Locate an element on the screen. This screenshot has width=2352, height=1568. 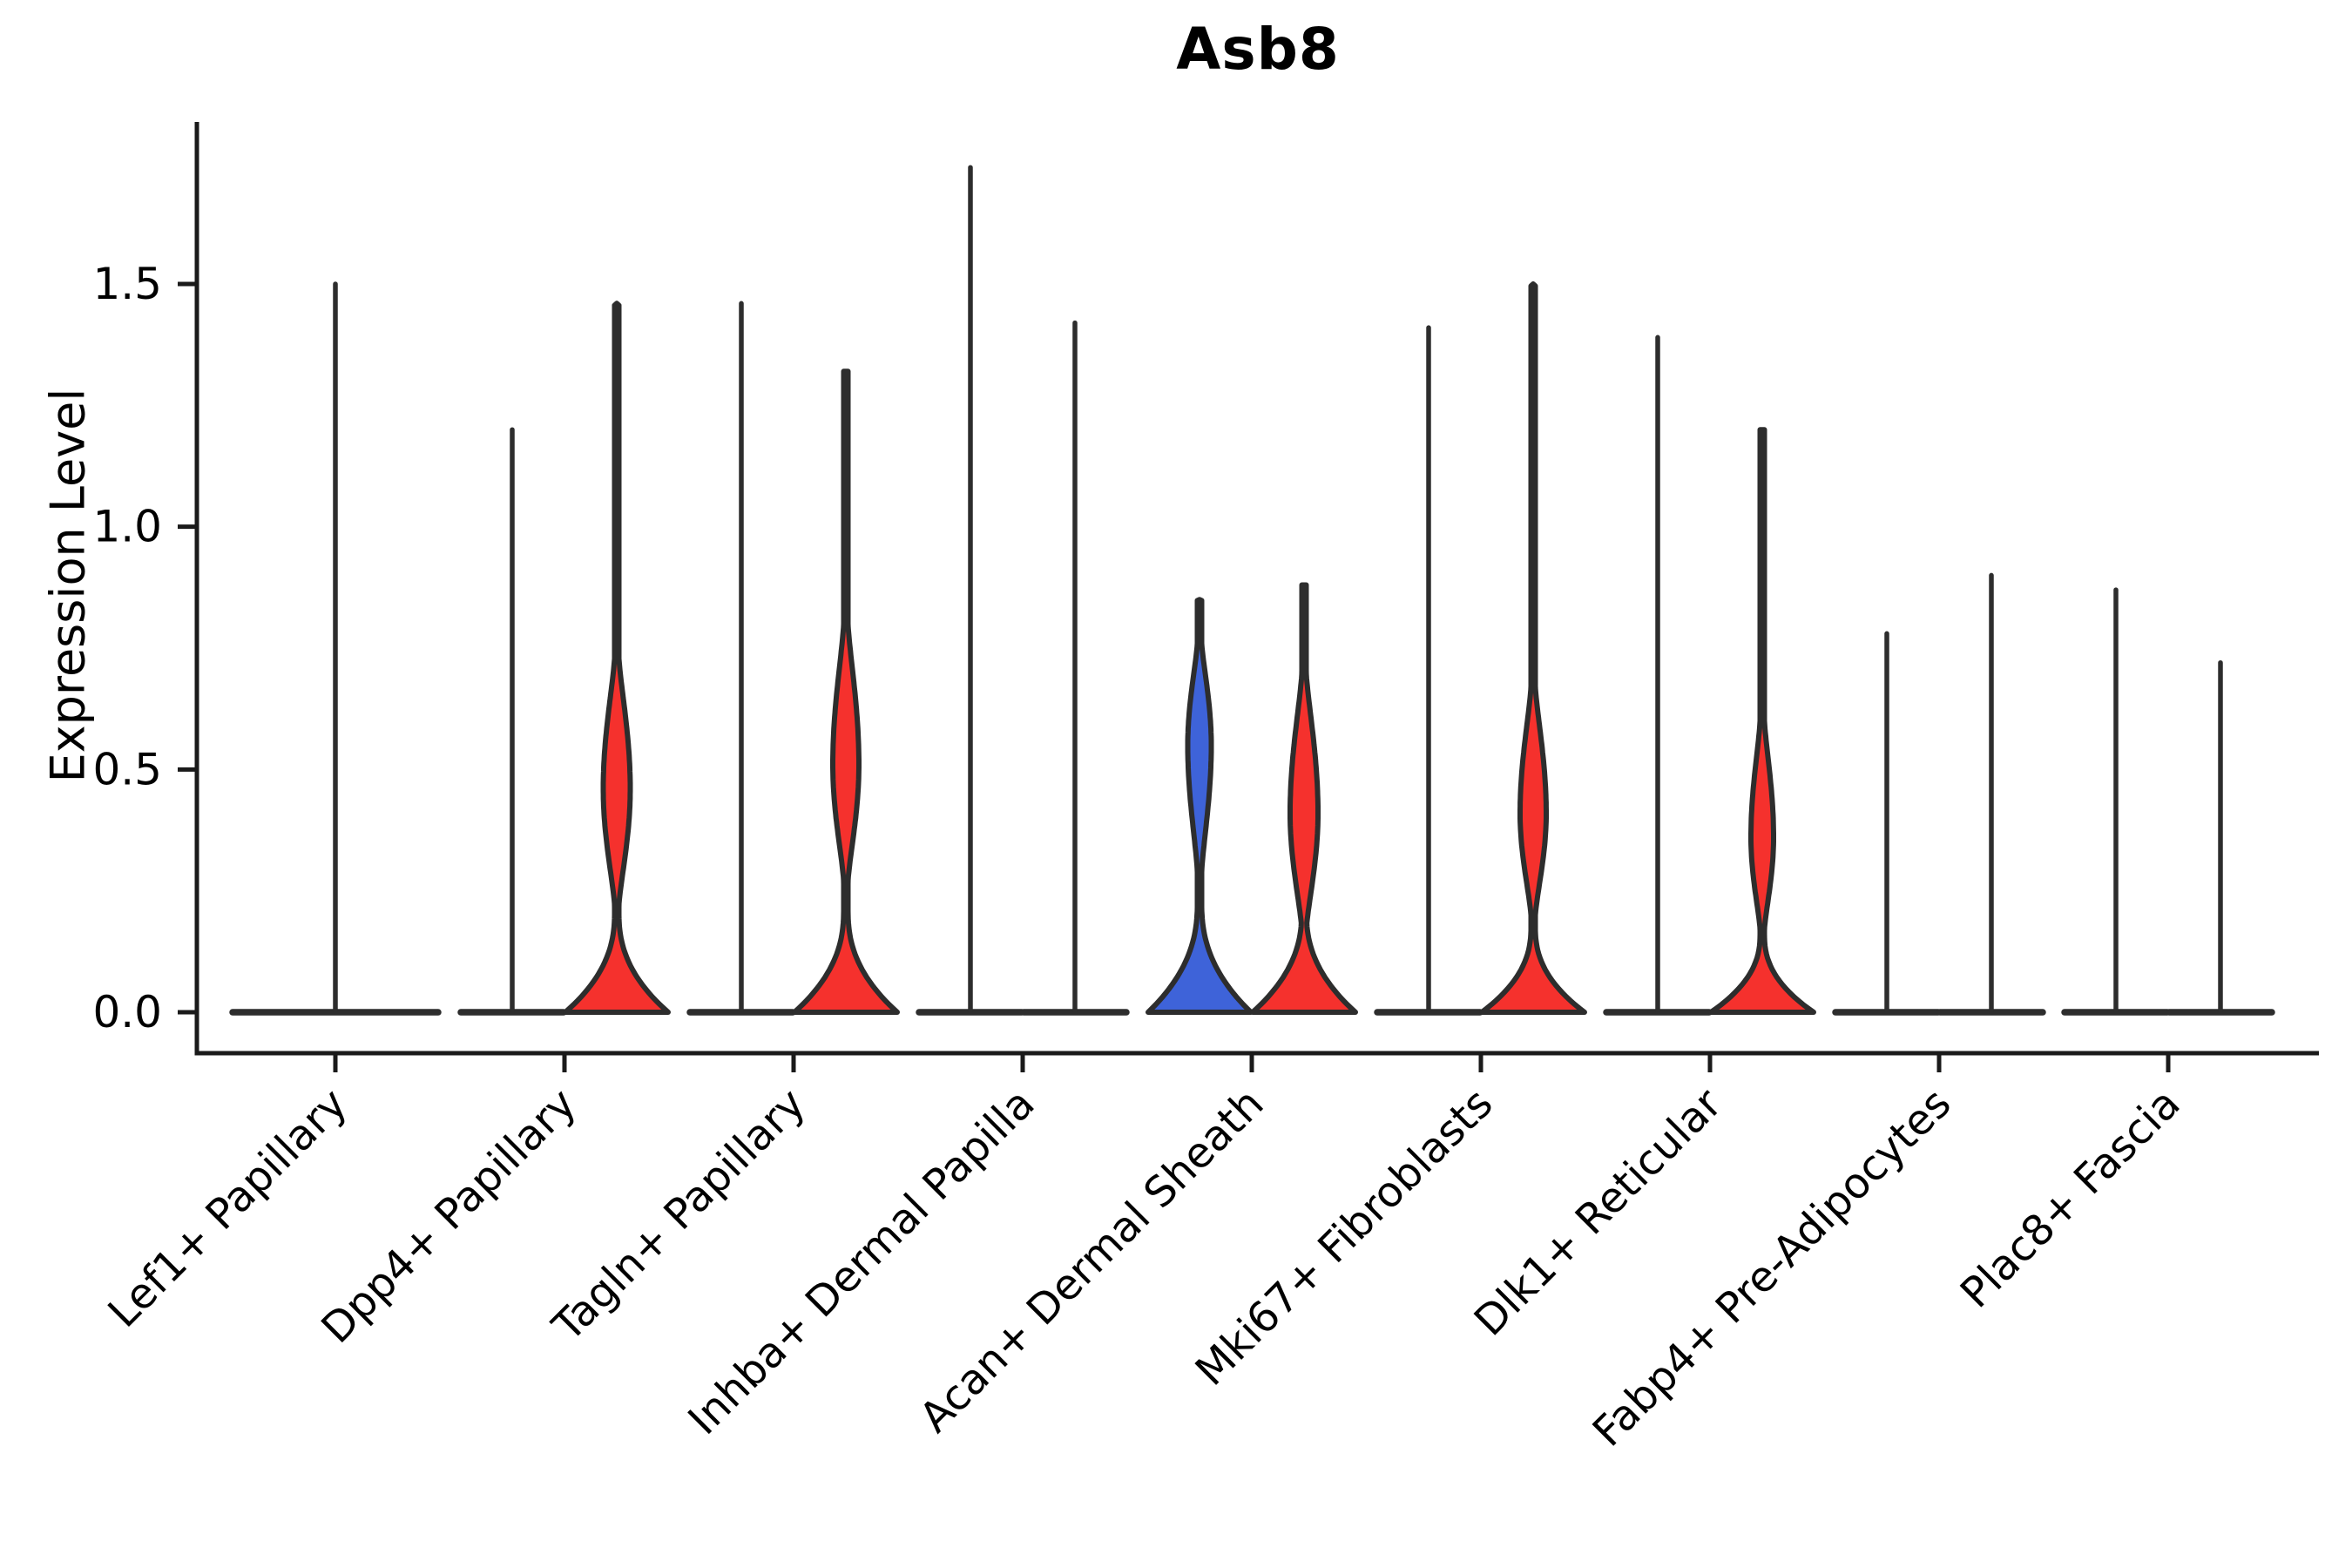
chart-title: Asb8 is located at coordinates (1258, 49).